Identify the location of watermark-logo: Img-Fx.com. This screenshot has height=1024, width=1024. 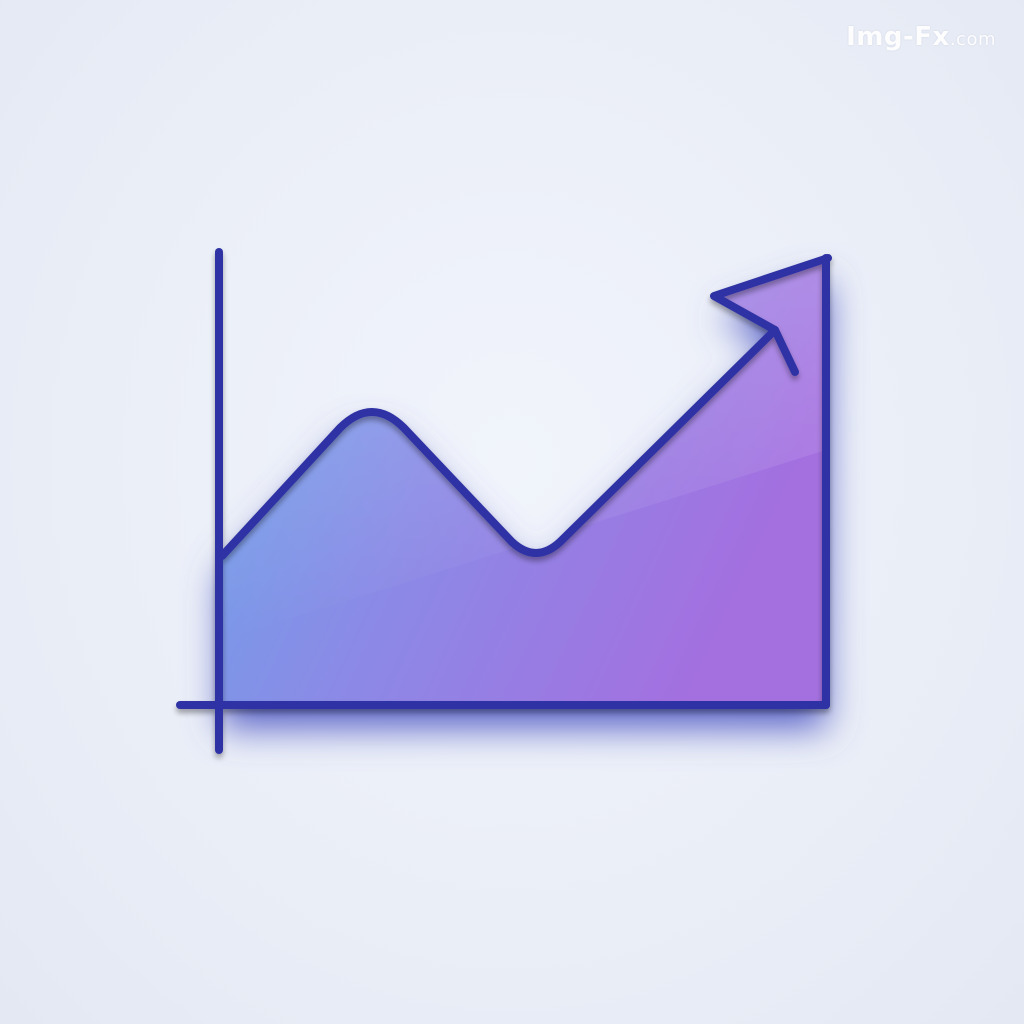
(921, 37).